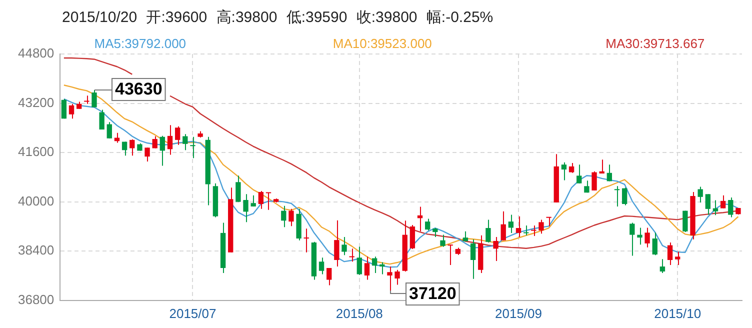 This screenshot has width=752, height=328. I want to click on x-tick-label: 2015/08, so click(359, 313).